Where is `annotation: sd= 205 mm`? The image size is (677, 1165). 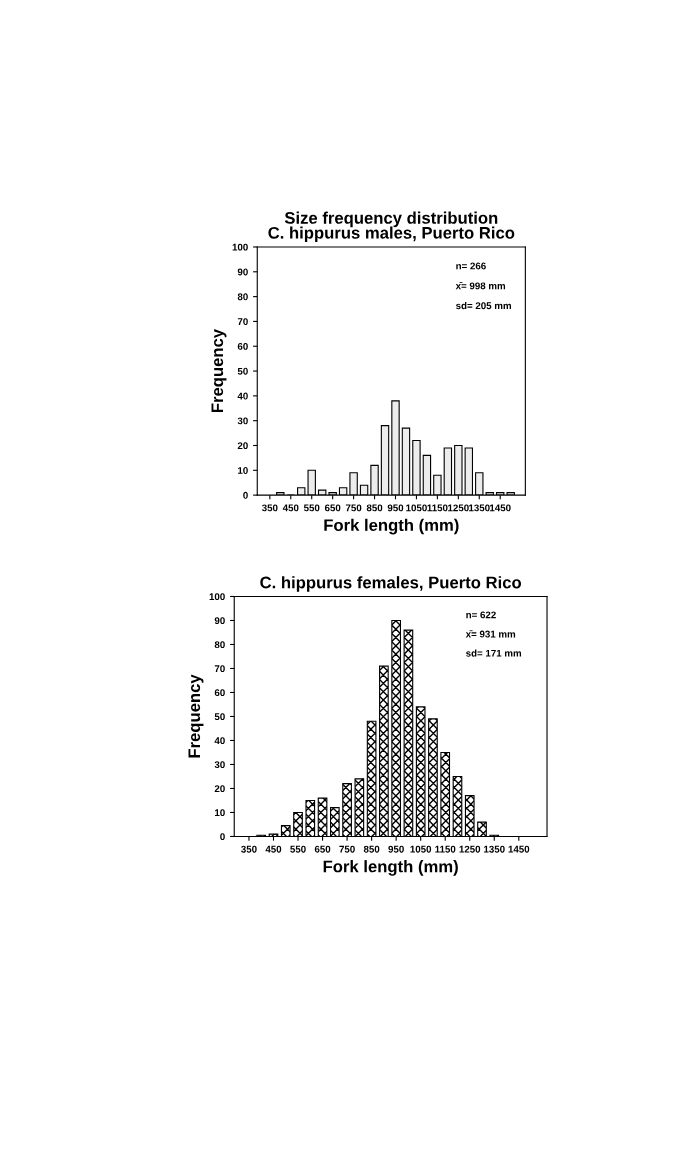 annotation: sd= 205 mm is located at coordinates (483, 306).